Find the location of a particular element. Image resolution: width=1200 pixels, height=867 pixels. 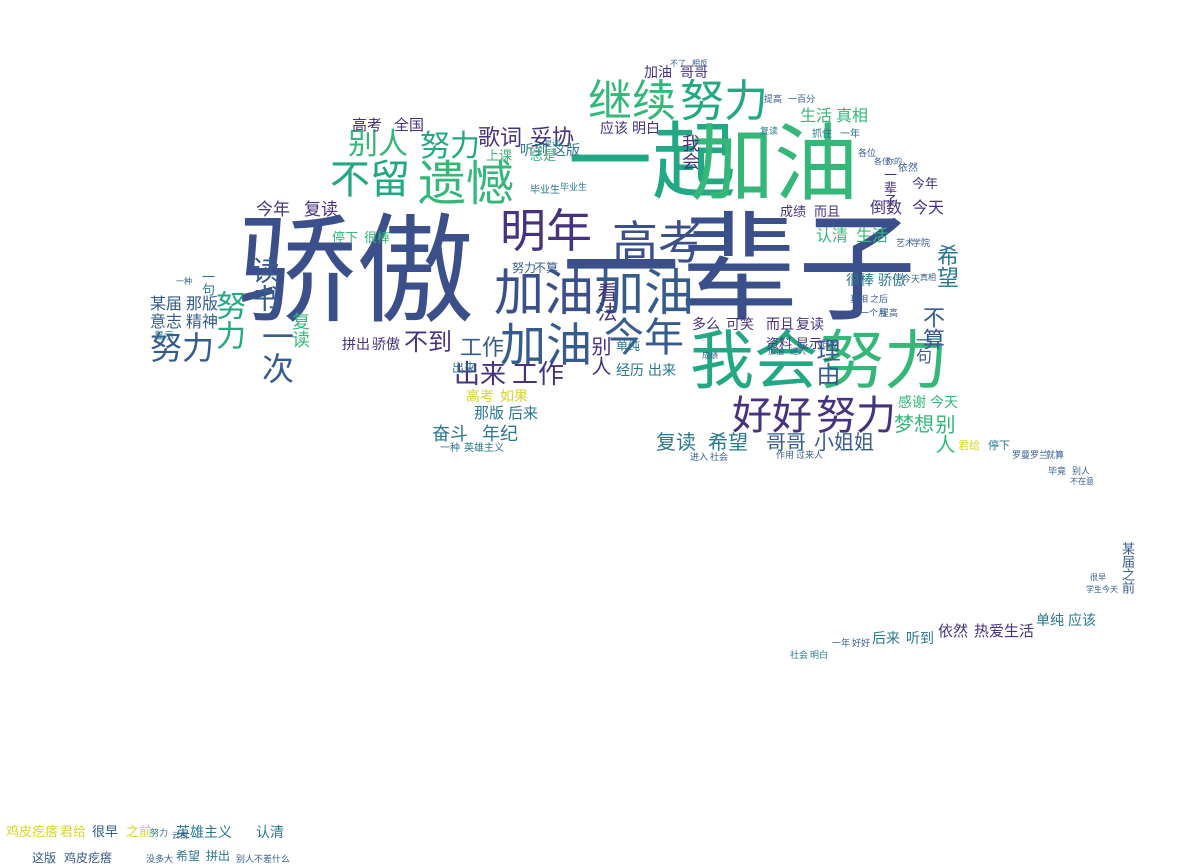

cloud-word: 没多大 is located at coordinates (160, 860).